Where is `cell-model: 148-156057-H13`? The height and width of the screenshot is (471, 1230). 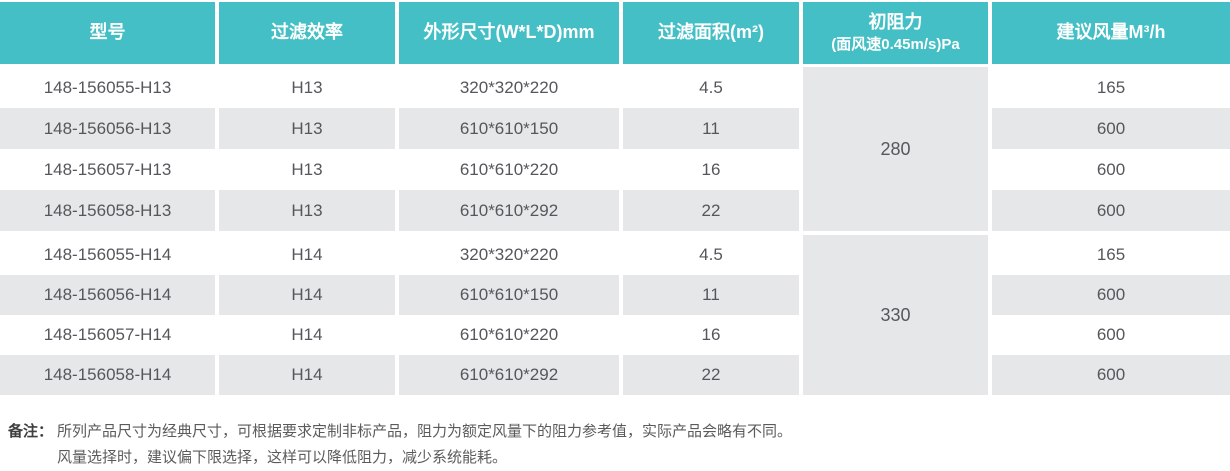
cell-model: 148-156057-H13 is located at coordinates (107, 169).